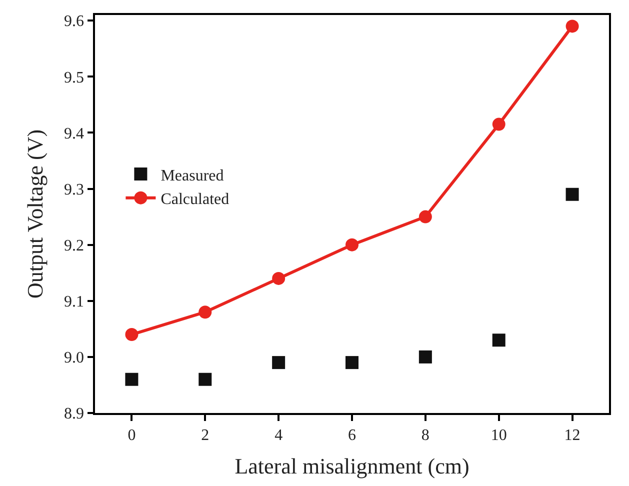 Image resolution: width=629 pixels, height=486 pixels. What do you see at coordinates (352, 465) in the screenshot?
I see `x-axis-title: Lateral misalignment (cm)` at bounding box center [352, 465].